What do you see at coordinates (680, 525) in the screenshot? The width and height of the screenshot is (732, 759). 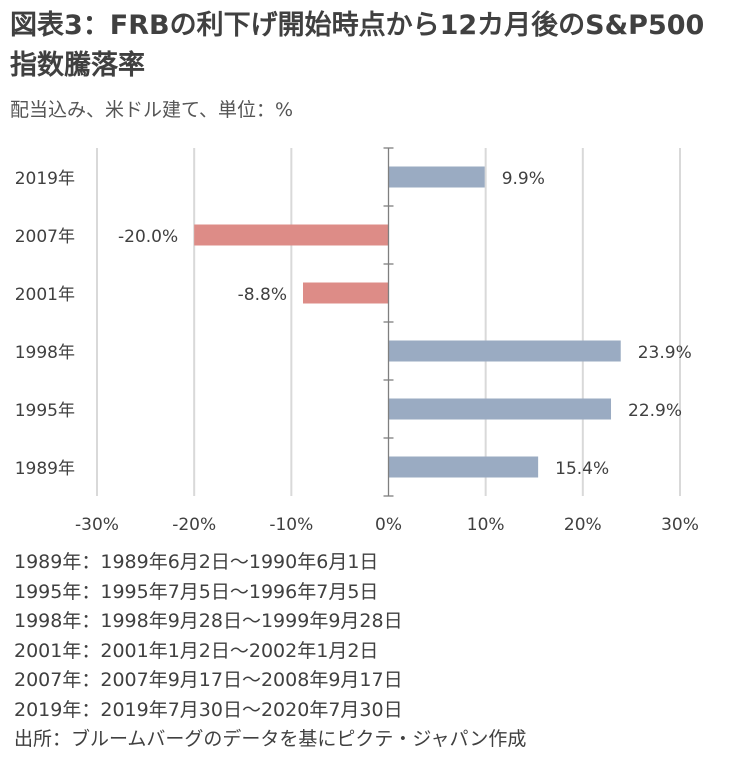 I see `x-tick-label: 30%` at bounding box center [680, 525].